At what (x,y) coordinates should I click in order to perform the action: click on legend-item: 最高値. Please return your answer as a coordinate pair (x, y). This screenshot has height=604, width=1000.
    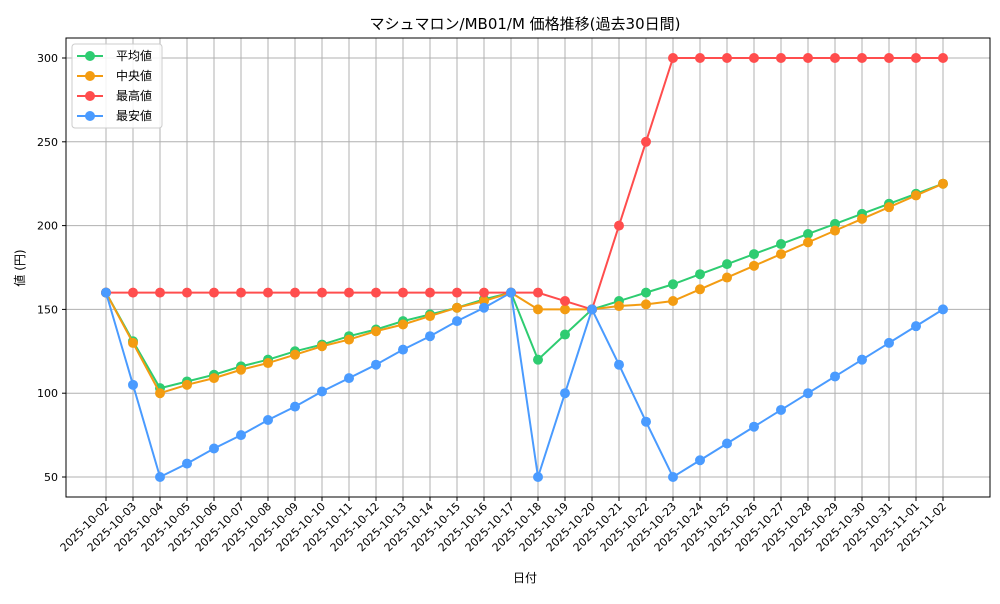
    Looking at the image, I should click on (114, 95).